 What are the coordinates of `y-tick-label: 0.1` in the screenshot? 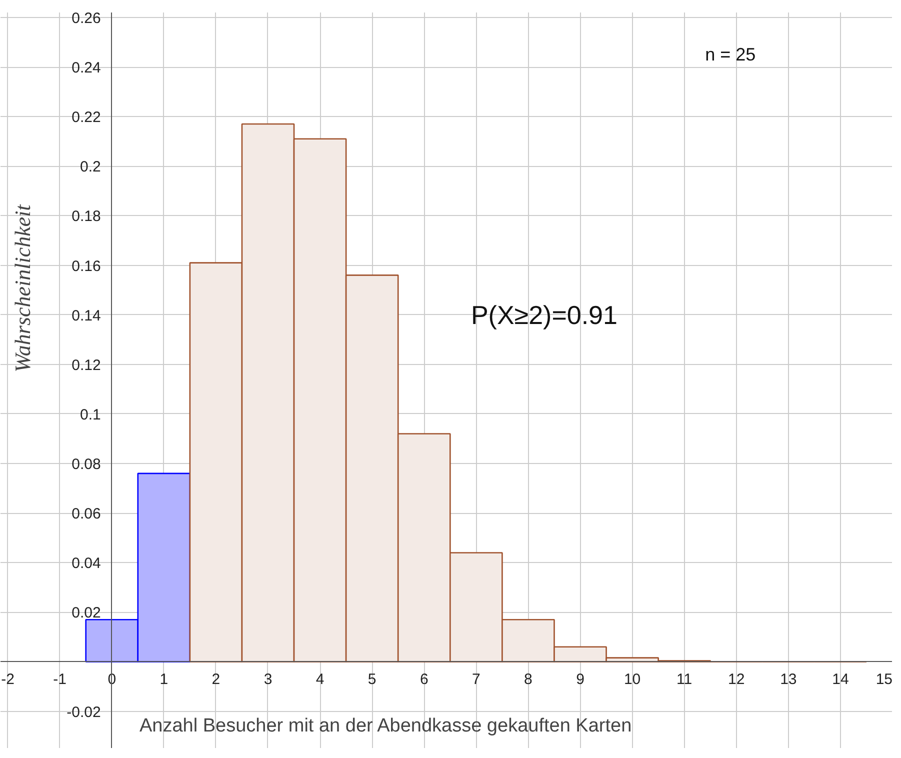 It's located at (90, 415).